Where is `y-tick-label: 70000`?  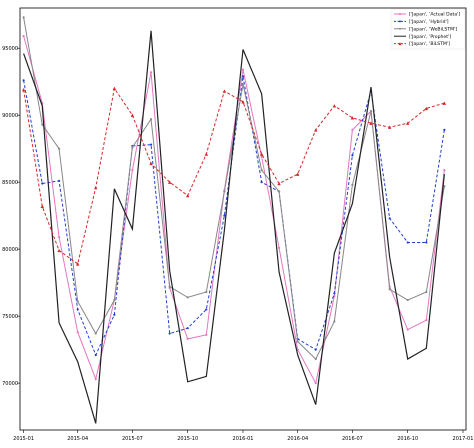 y-tick-label: 70000 is located at coordinates (10, 384).